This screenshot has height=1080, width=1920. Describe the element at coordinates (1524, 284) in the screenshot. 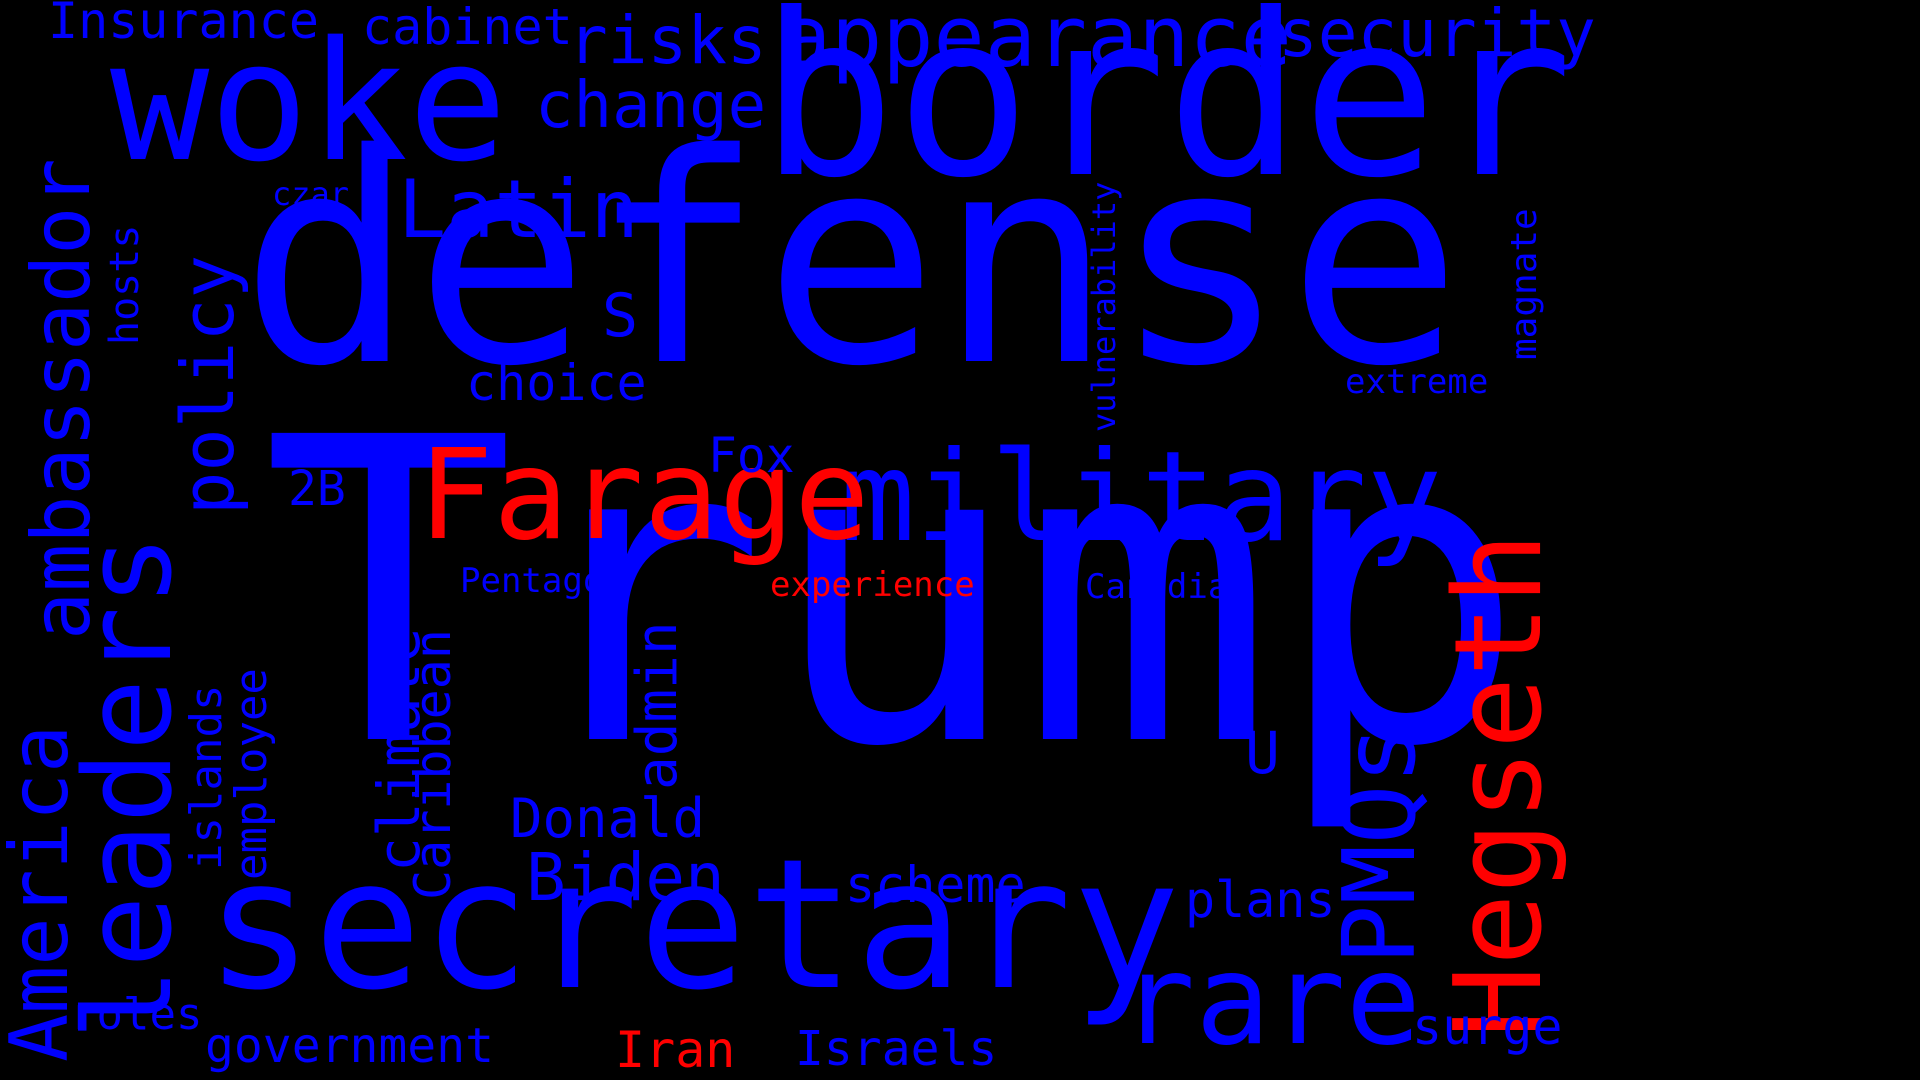

I see `word-magnate: magnate` at that location.